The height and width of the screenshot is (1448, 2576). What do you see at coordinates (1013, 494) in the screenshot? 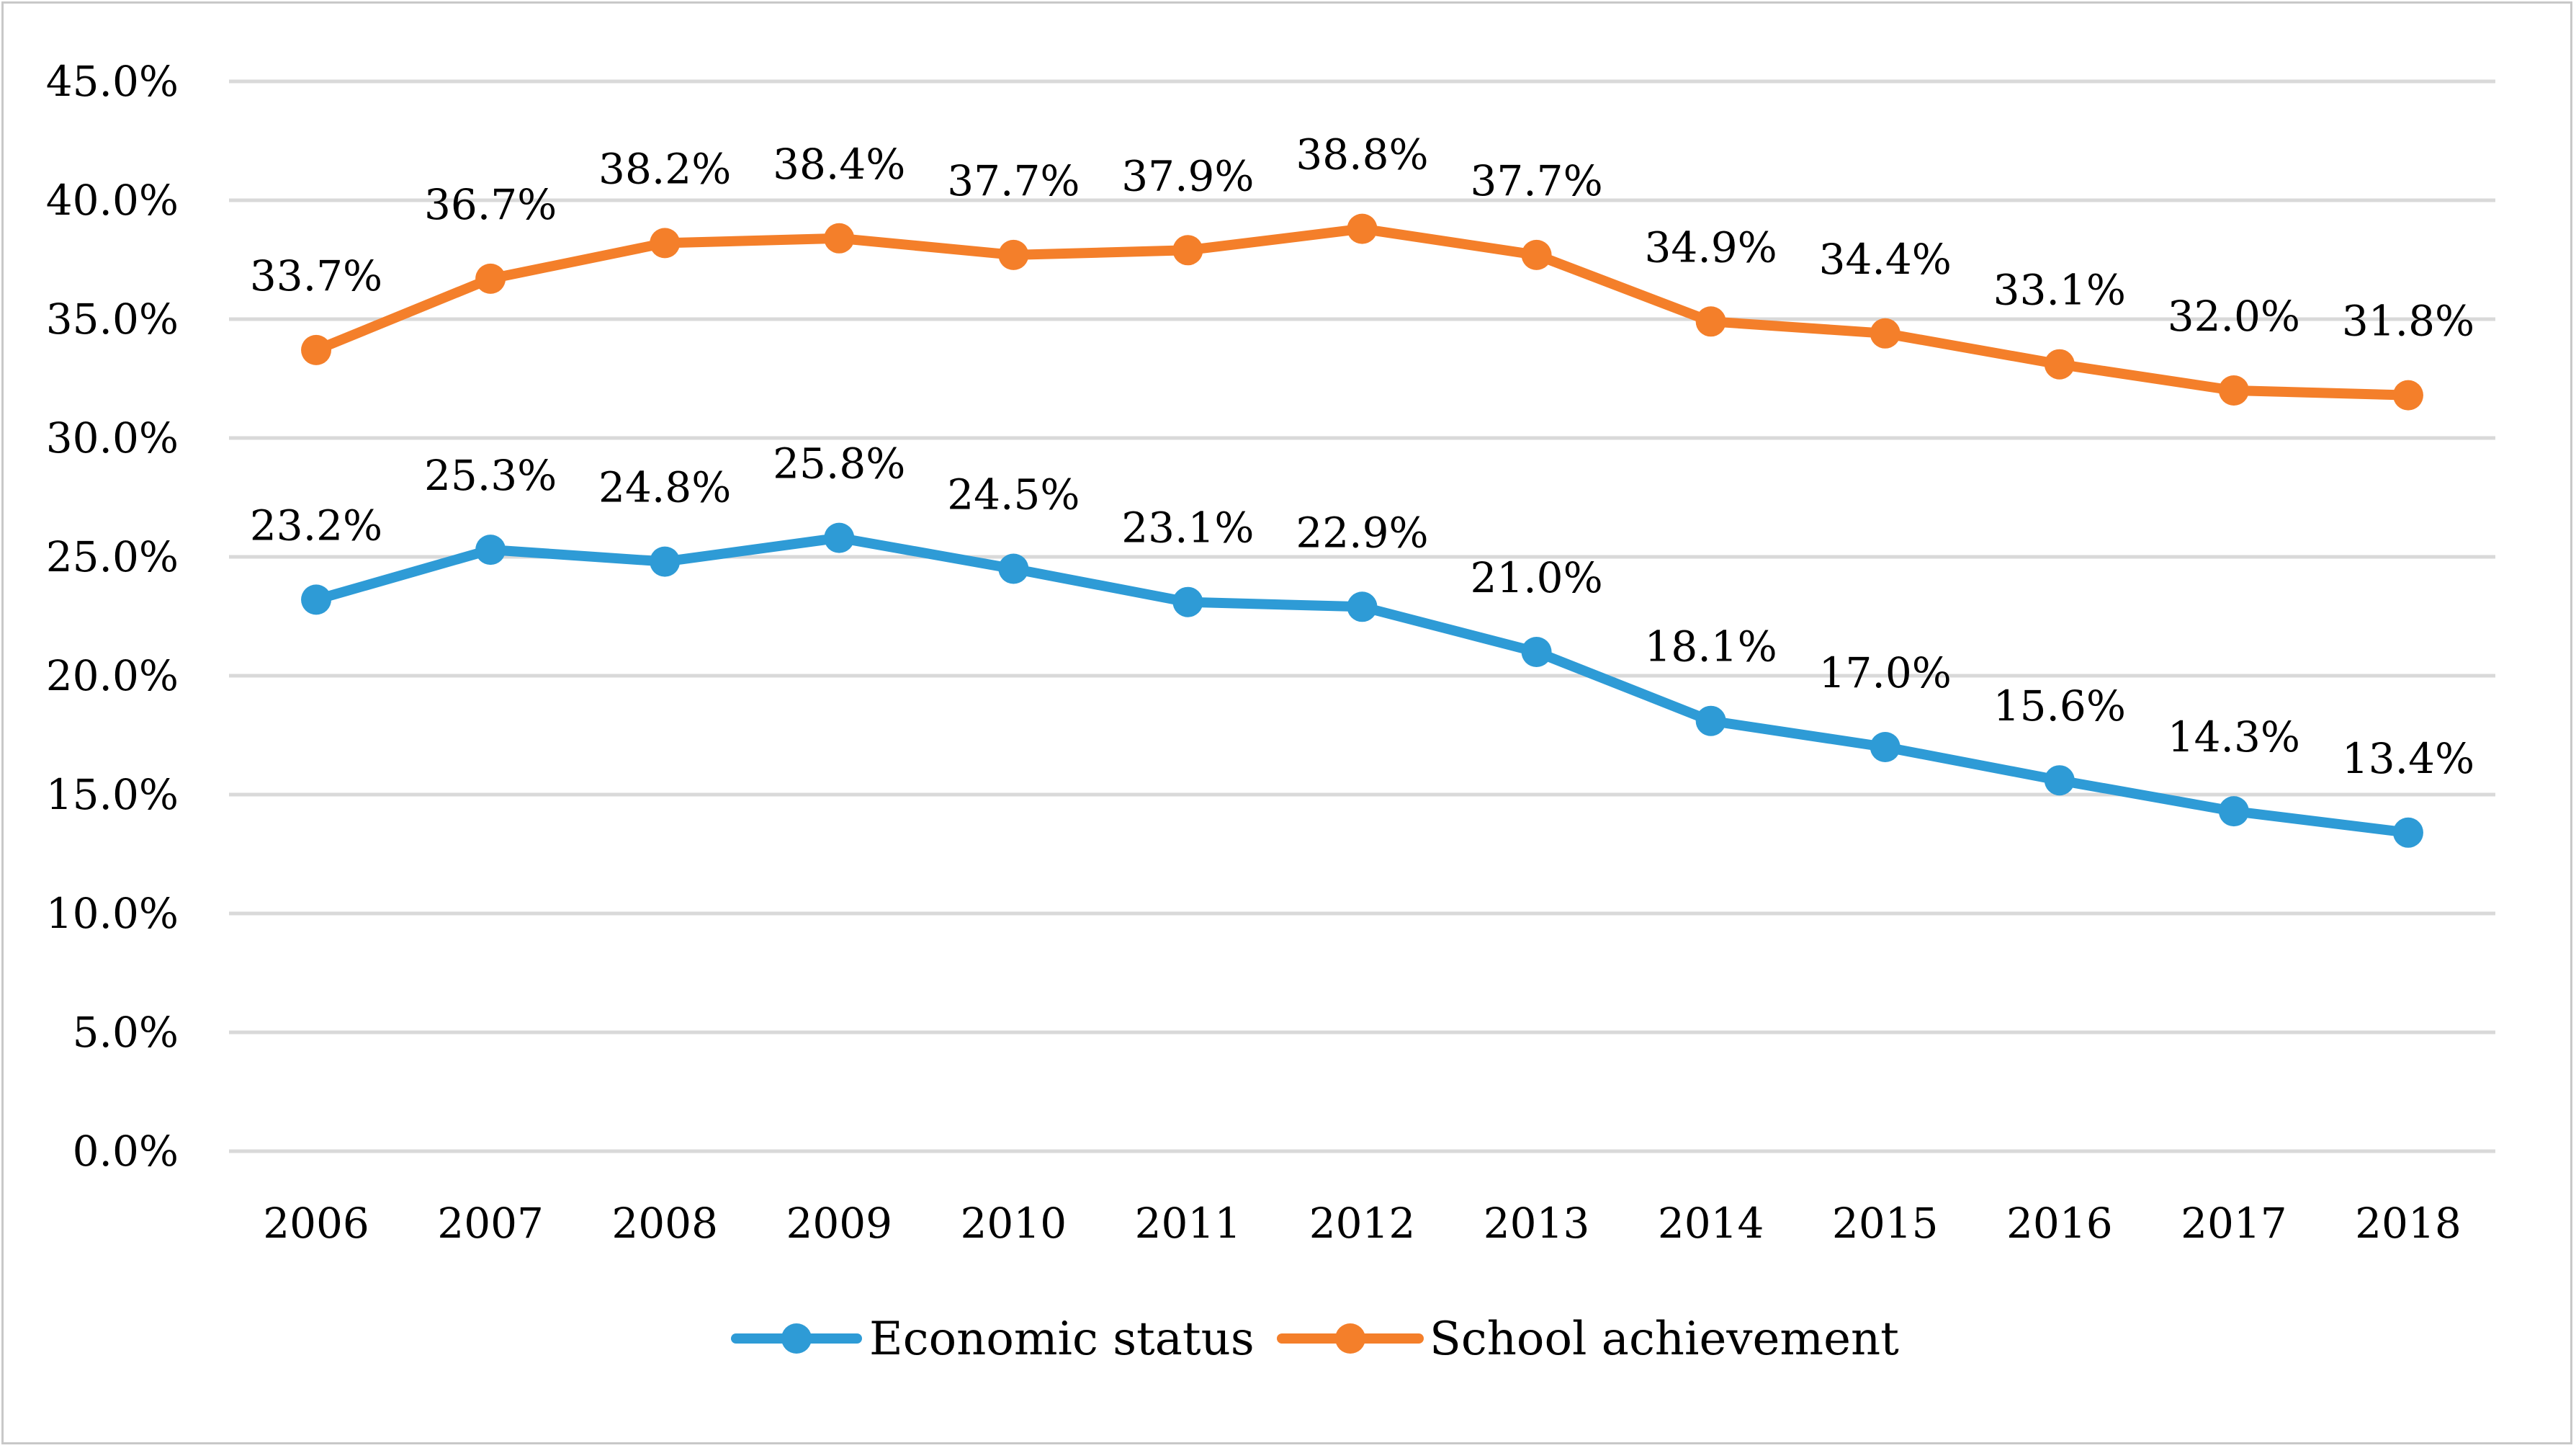
I see `data-label: 24.5%` at bounding box center [1013, 494].